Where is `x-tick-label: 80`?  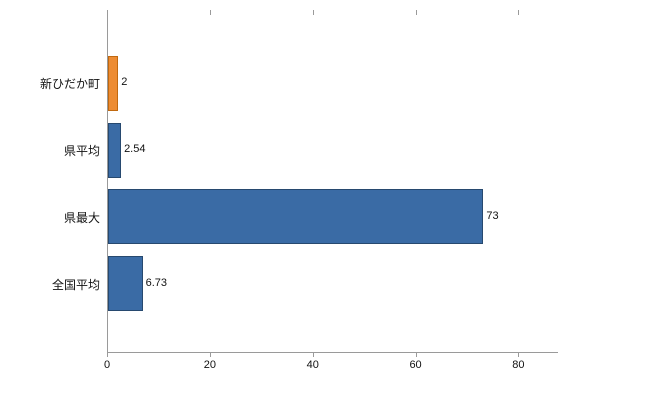 x-tick-label: 80 is located at coordinates (518, 365).